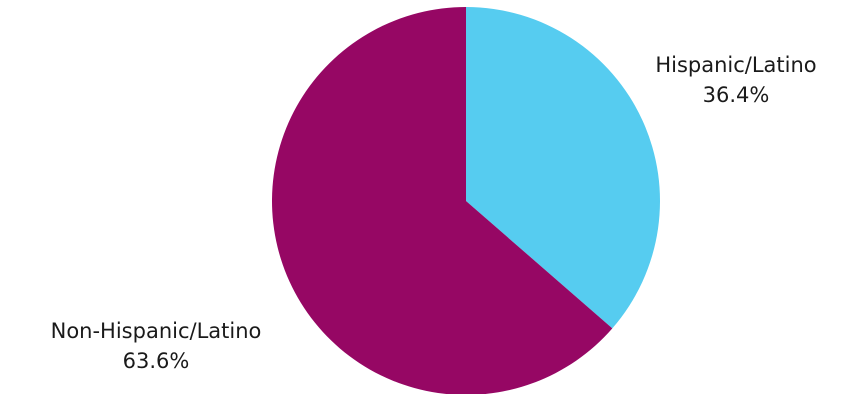  Describe the element at coordinates (736, 95) in the screenshot. I see `slice-label-value: 36.4%` at that location.